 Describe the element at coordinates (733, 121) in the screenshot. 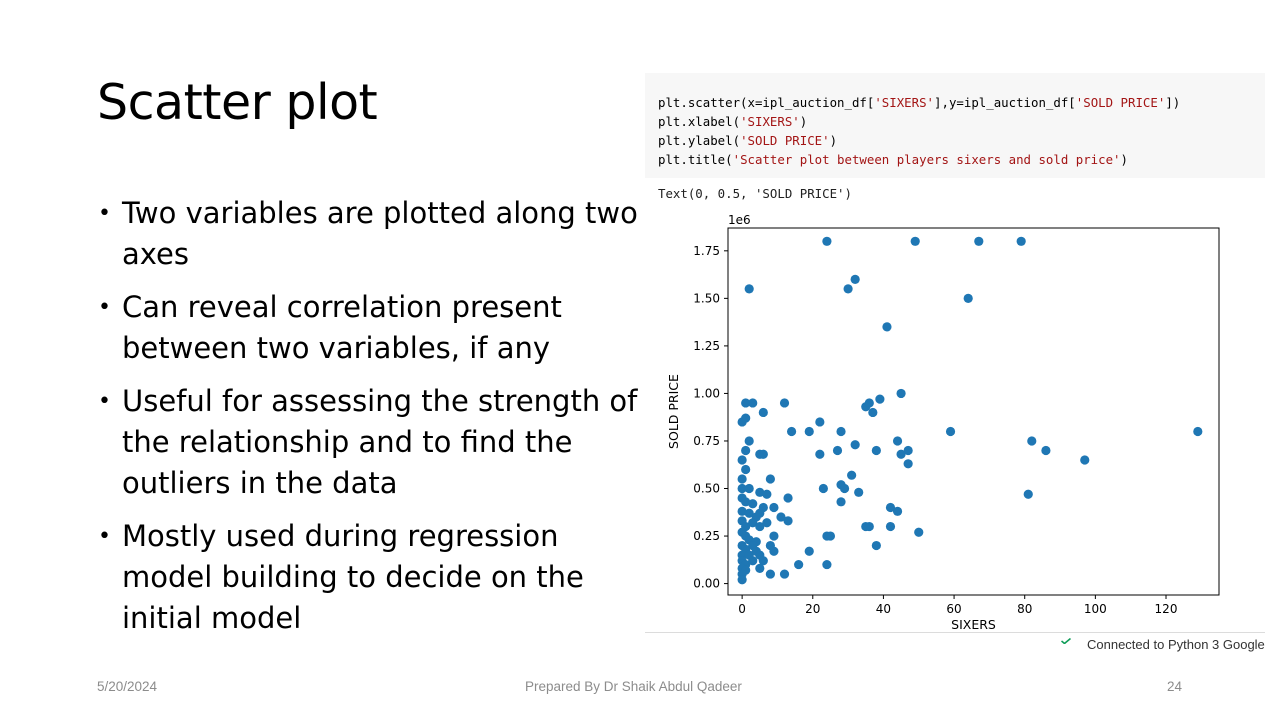

I see `code-line: plt.xlabel('SIXERS')` at that location.